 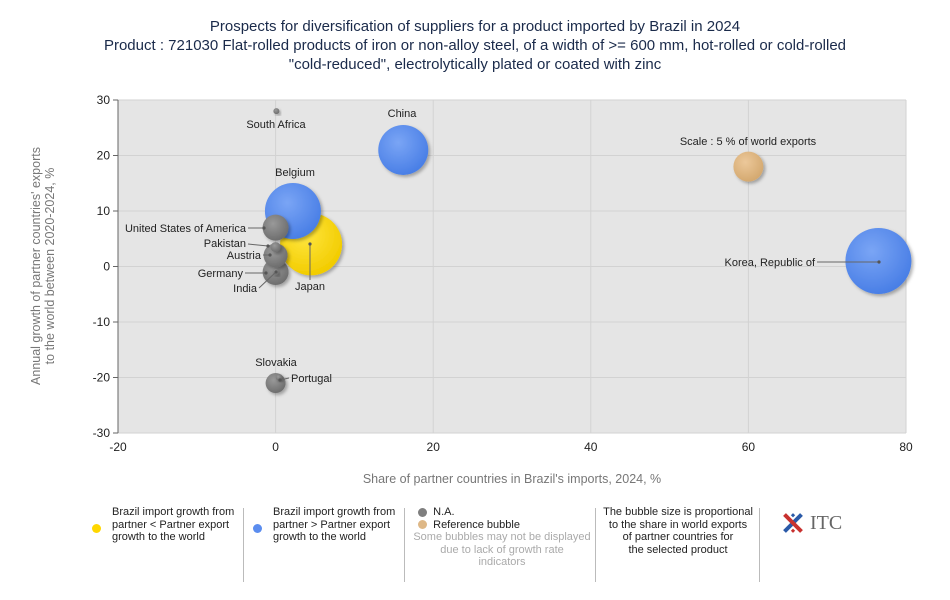 What do you see at coordinates (275, 227) in the screenshot?
I see `bubble-united-states-of-america` at bounding box center [275, 227].